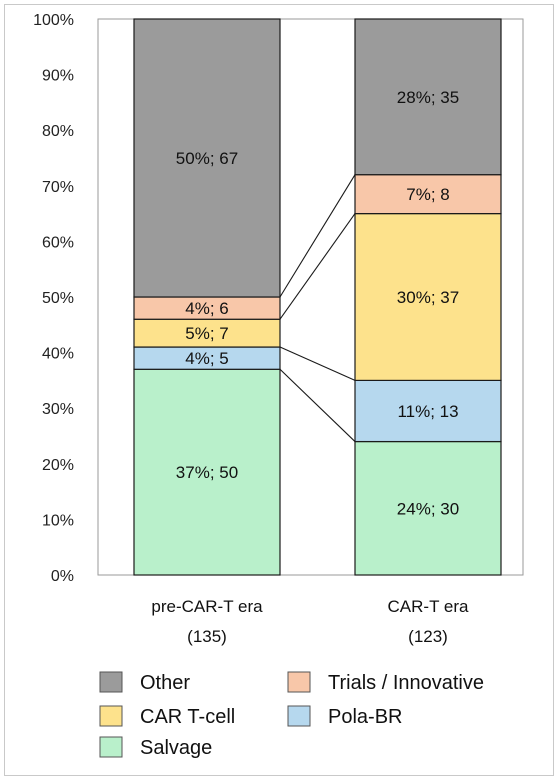 The image size is (560, 782). I want to click on legend-label: Other, so click(165, 683).